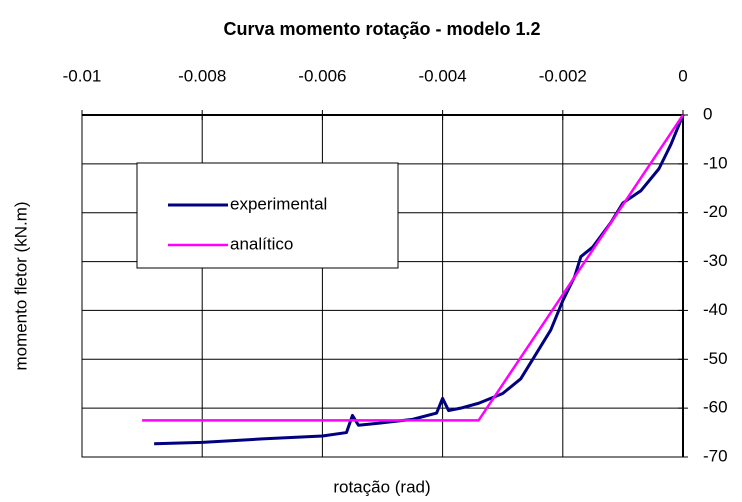 The image size is (742, 502). What do you see at coordinates (707, 113) in the screenshot?
I see `y-tick-label: 0` at bounding box center [707, 113].